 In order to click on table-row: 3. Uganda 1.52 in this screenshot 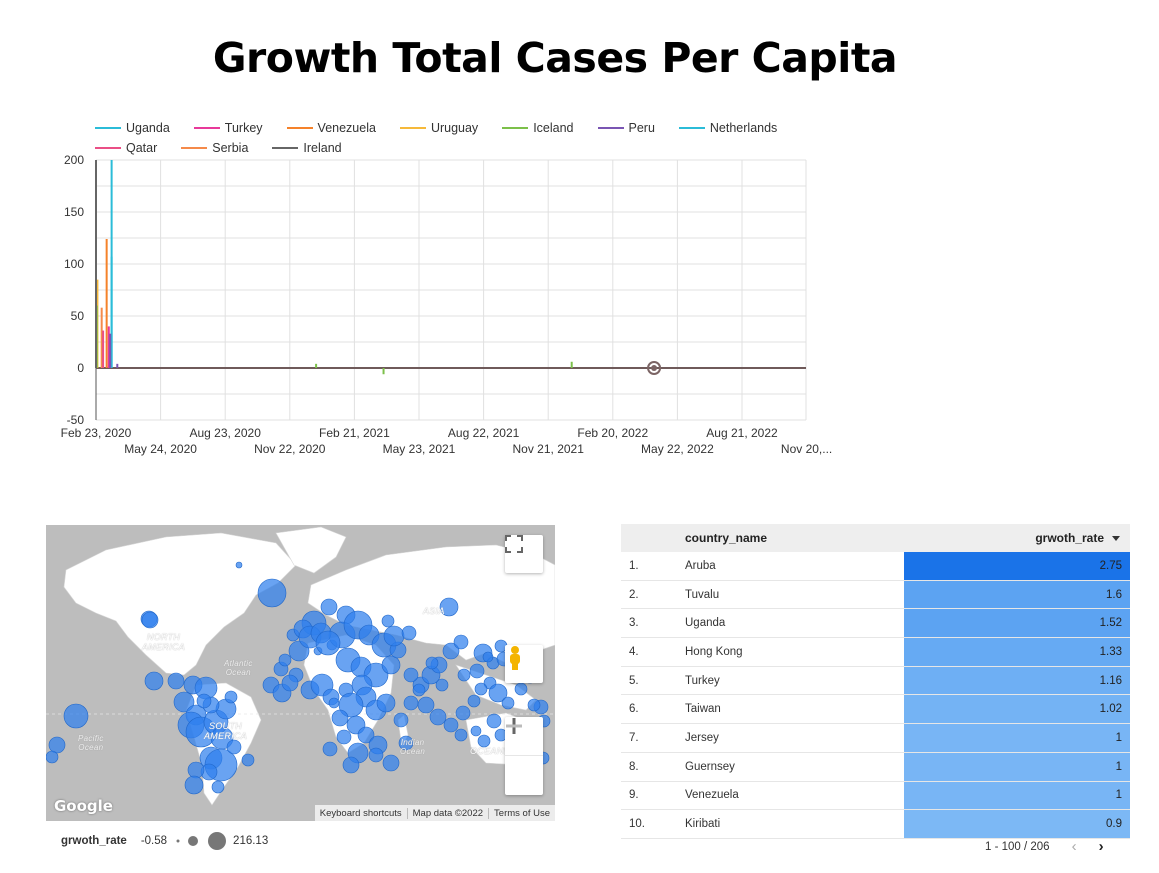, I will do `click(875, 624)`.